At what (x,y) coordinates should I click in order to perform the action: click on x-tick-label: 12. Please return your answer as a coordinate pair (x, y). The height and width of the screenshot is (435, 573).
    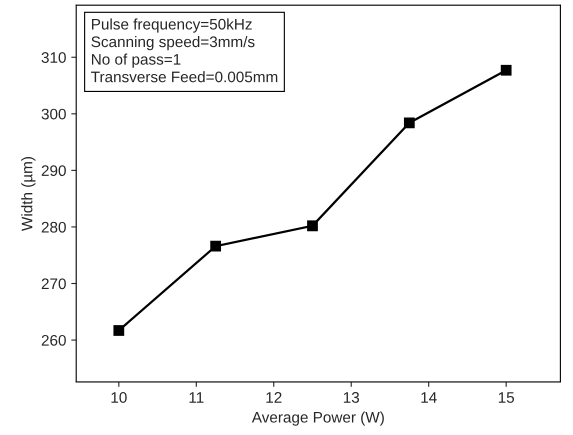
    Looking at the image, I should click on (274, 397).